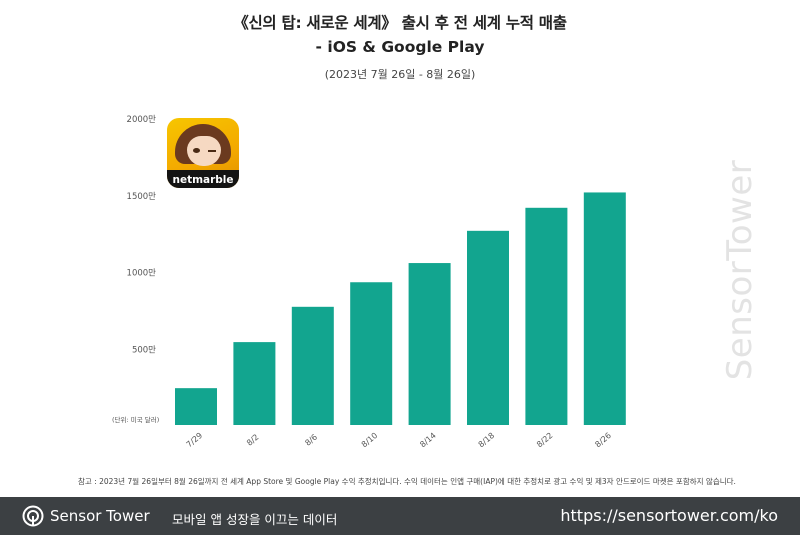 Image resolution: width=800 pixels, height=535 pixels. Describe the element at coordinates (370, 440) in the screenshot. I see `x-tick-label: 8/10` at that location.